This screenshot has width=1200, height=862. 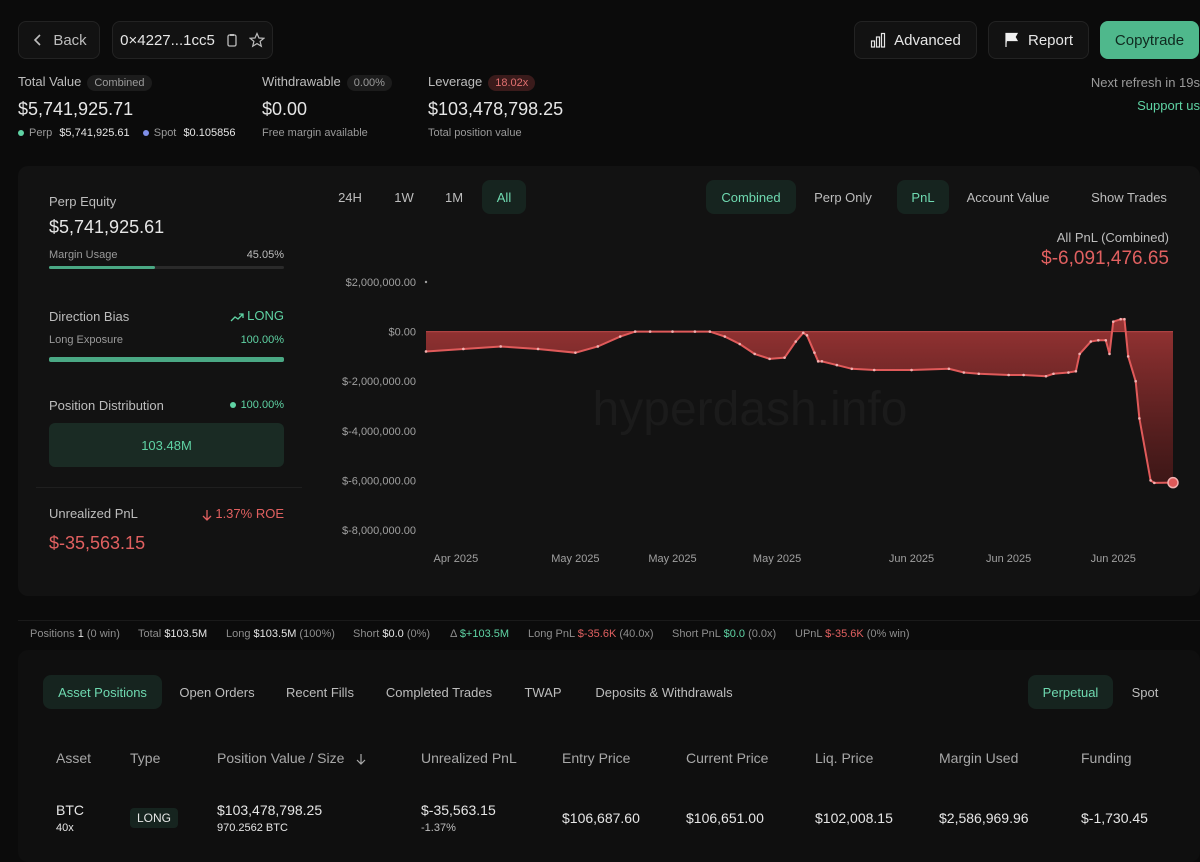 What do you see at coordinates (439, 692) in the screenshot?
I see `tab-completed-trades: Completed Trades` at bounding box center [439, 692].